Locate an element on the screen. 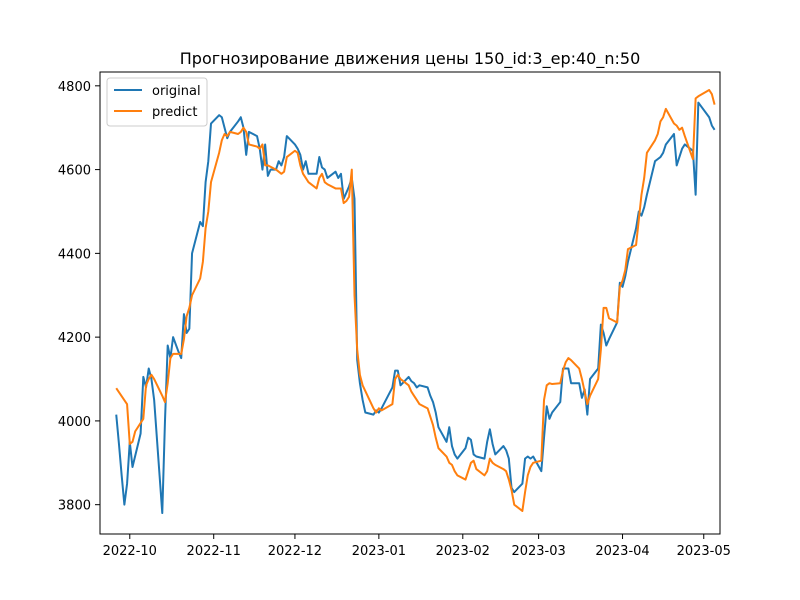 The width and height of the screenshot is (800, 600). legend: original predict is located at coordinates (157, 102).